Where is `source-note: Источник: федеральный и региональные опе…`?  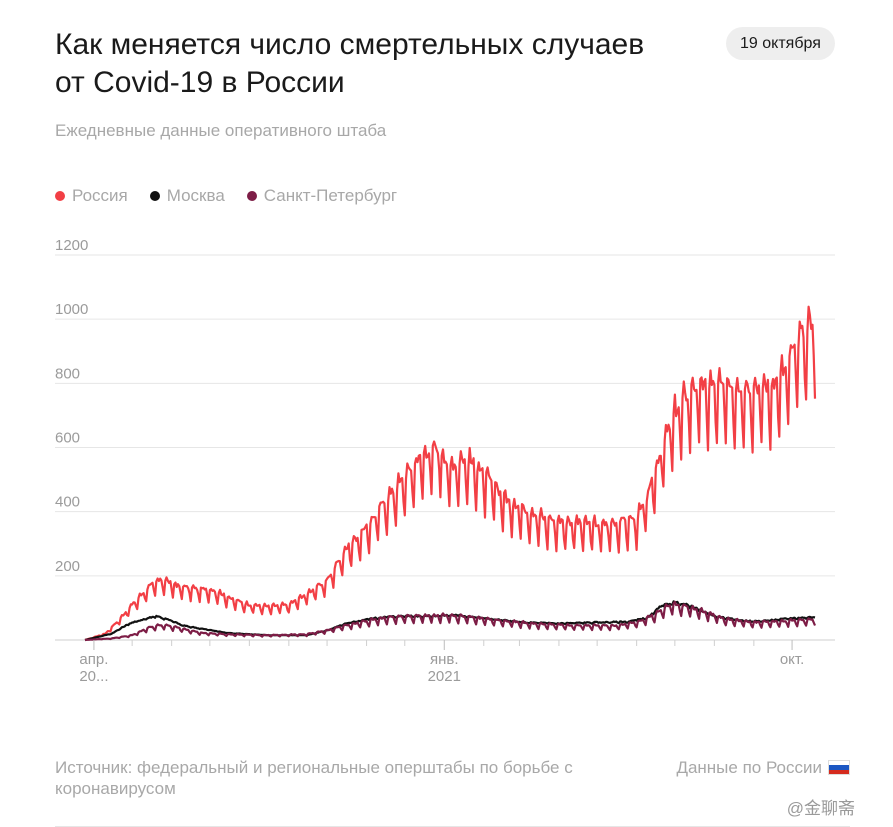 source-note: Источник: федеральный и региональные опе… is located at coordinates (314, 778).